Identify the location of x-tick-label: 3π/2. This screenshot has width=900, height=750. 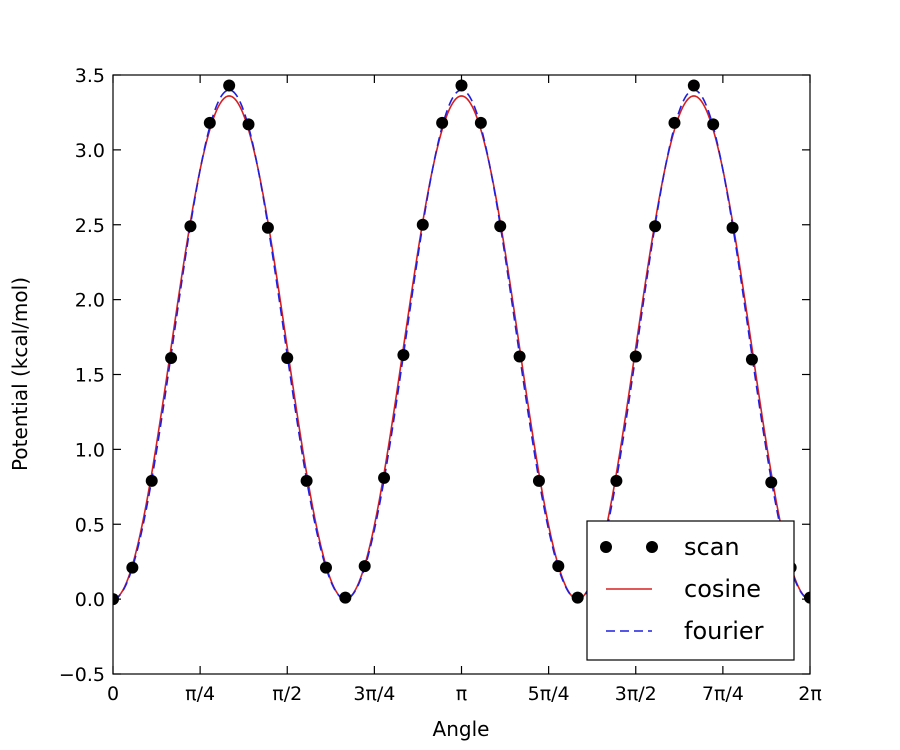
(636, 694).